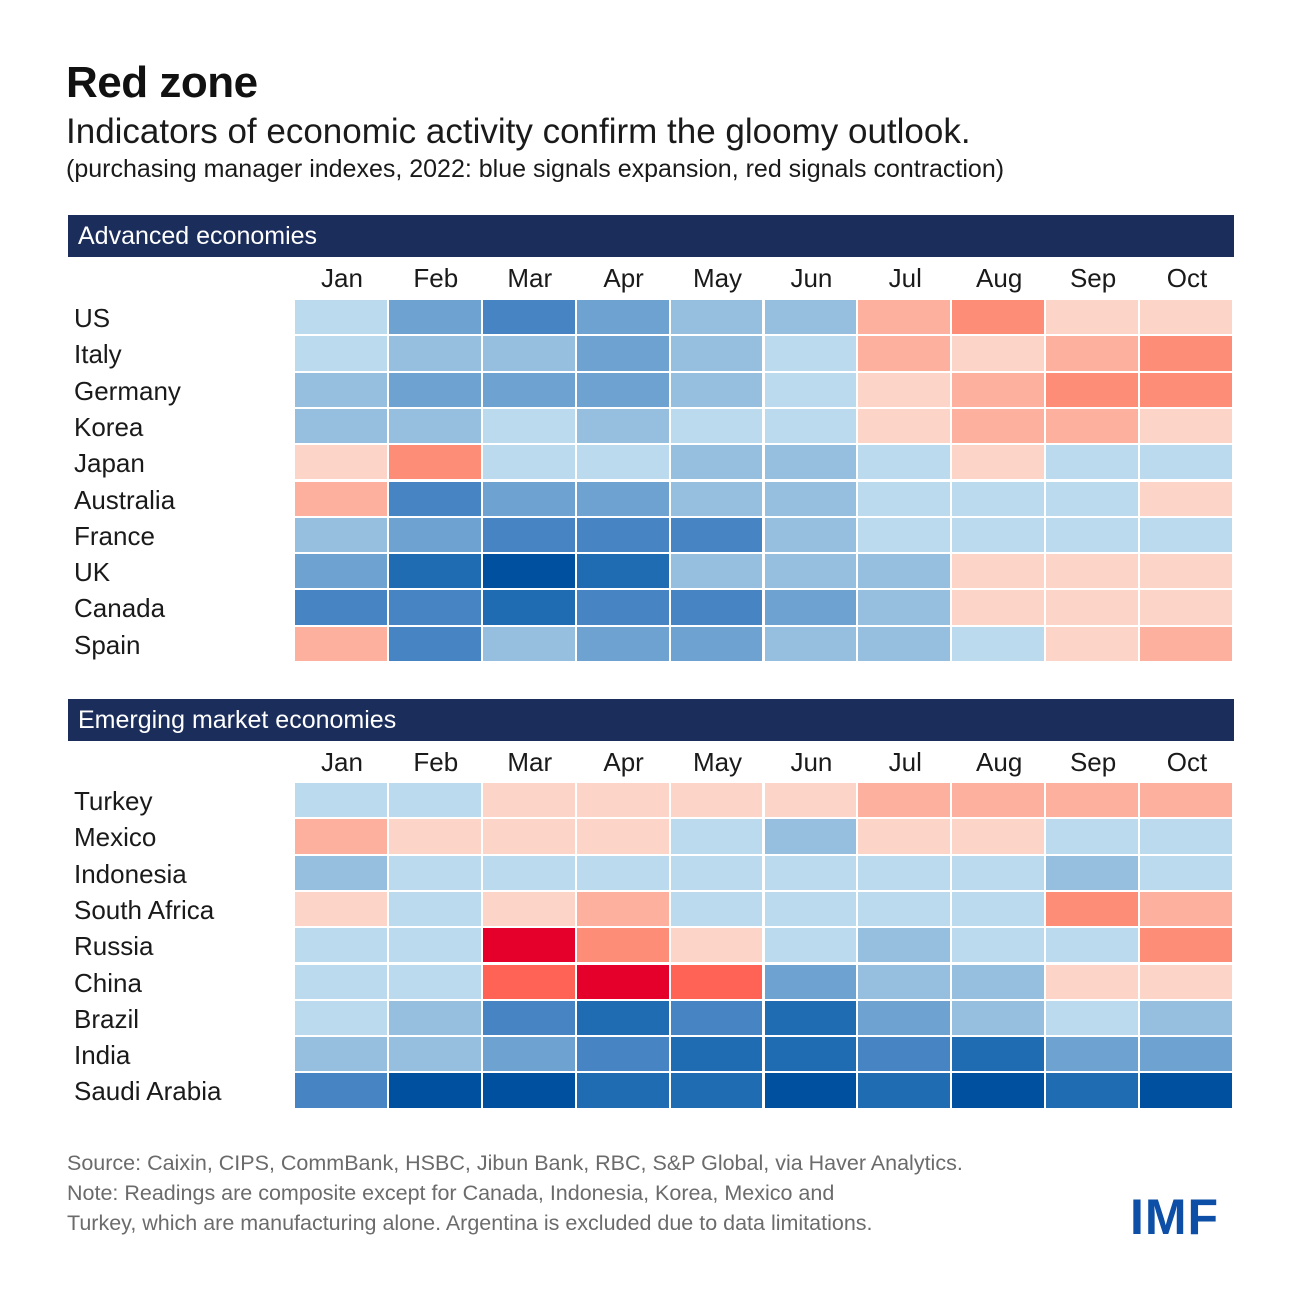  I want to click on month-label-jan: Jan, so click(341, 278).